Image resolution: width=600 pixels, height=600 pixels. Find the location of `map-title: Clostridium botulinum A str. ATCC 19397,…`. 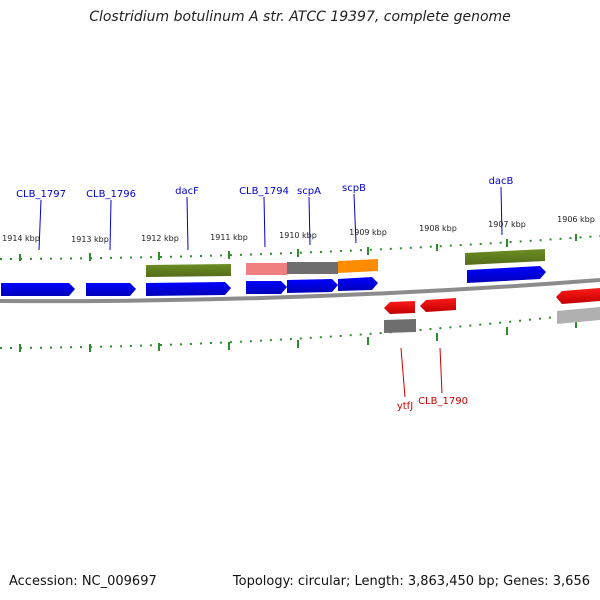

map-title: Clostridium botulinum A str. ATCC 19397,… is located at coordinates (300, 17).